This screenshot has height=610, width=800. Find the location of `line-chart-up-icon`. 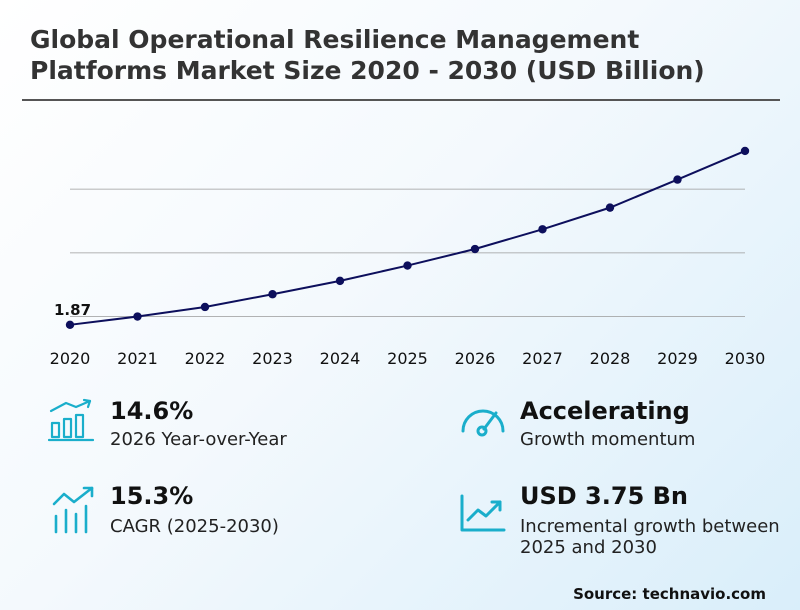

line-chart-up-icon is located at coordinates (483, 513).